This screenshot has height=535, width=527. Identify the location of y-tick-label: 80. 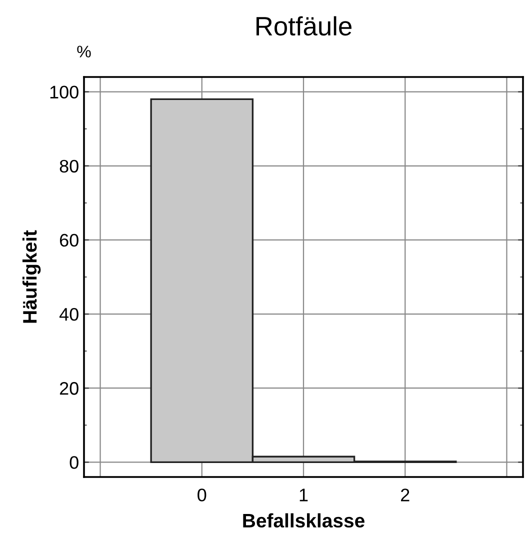
(69, 166).